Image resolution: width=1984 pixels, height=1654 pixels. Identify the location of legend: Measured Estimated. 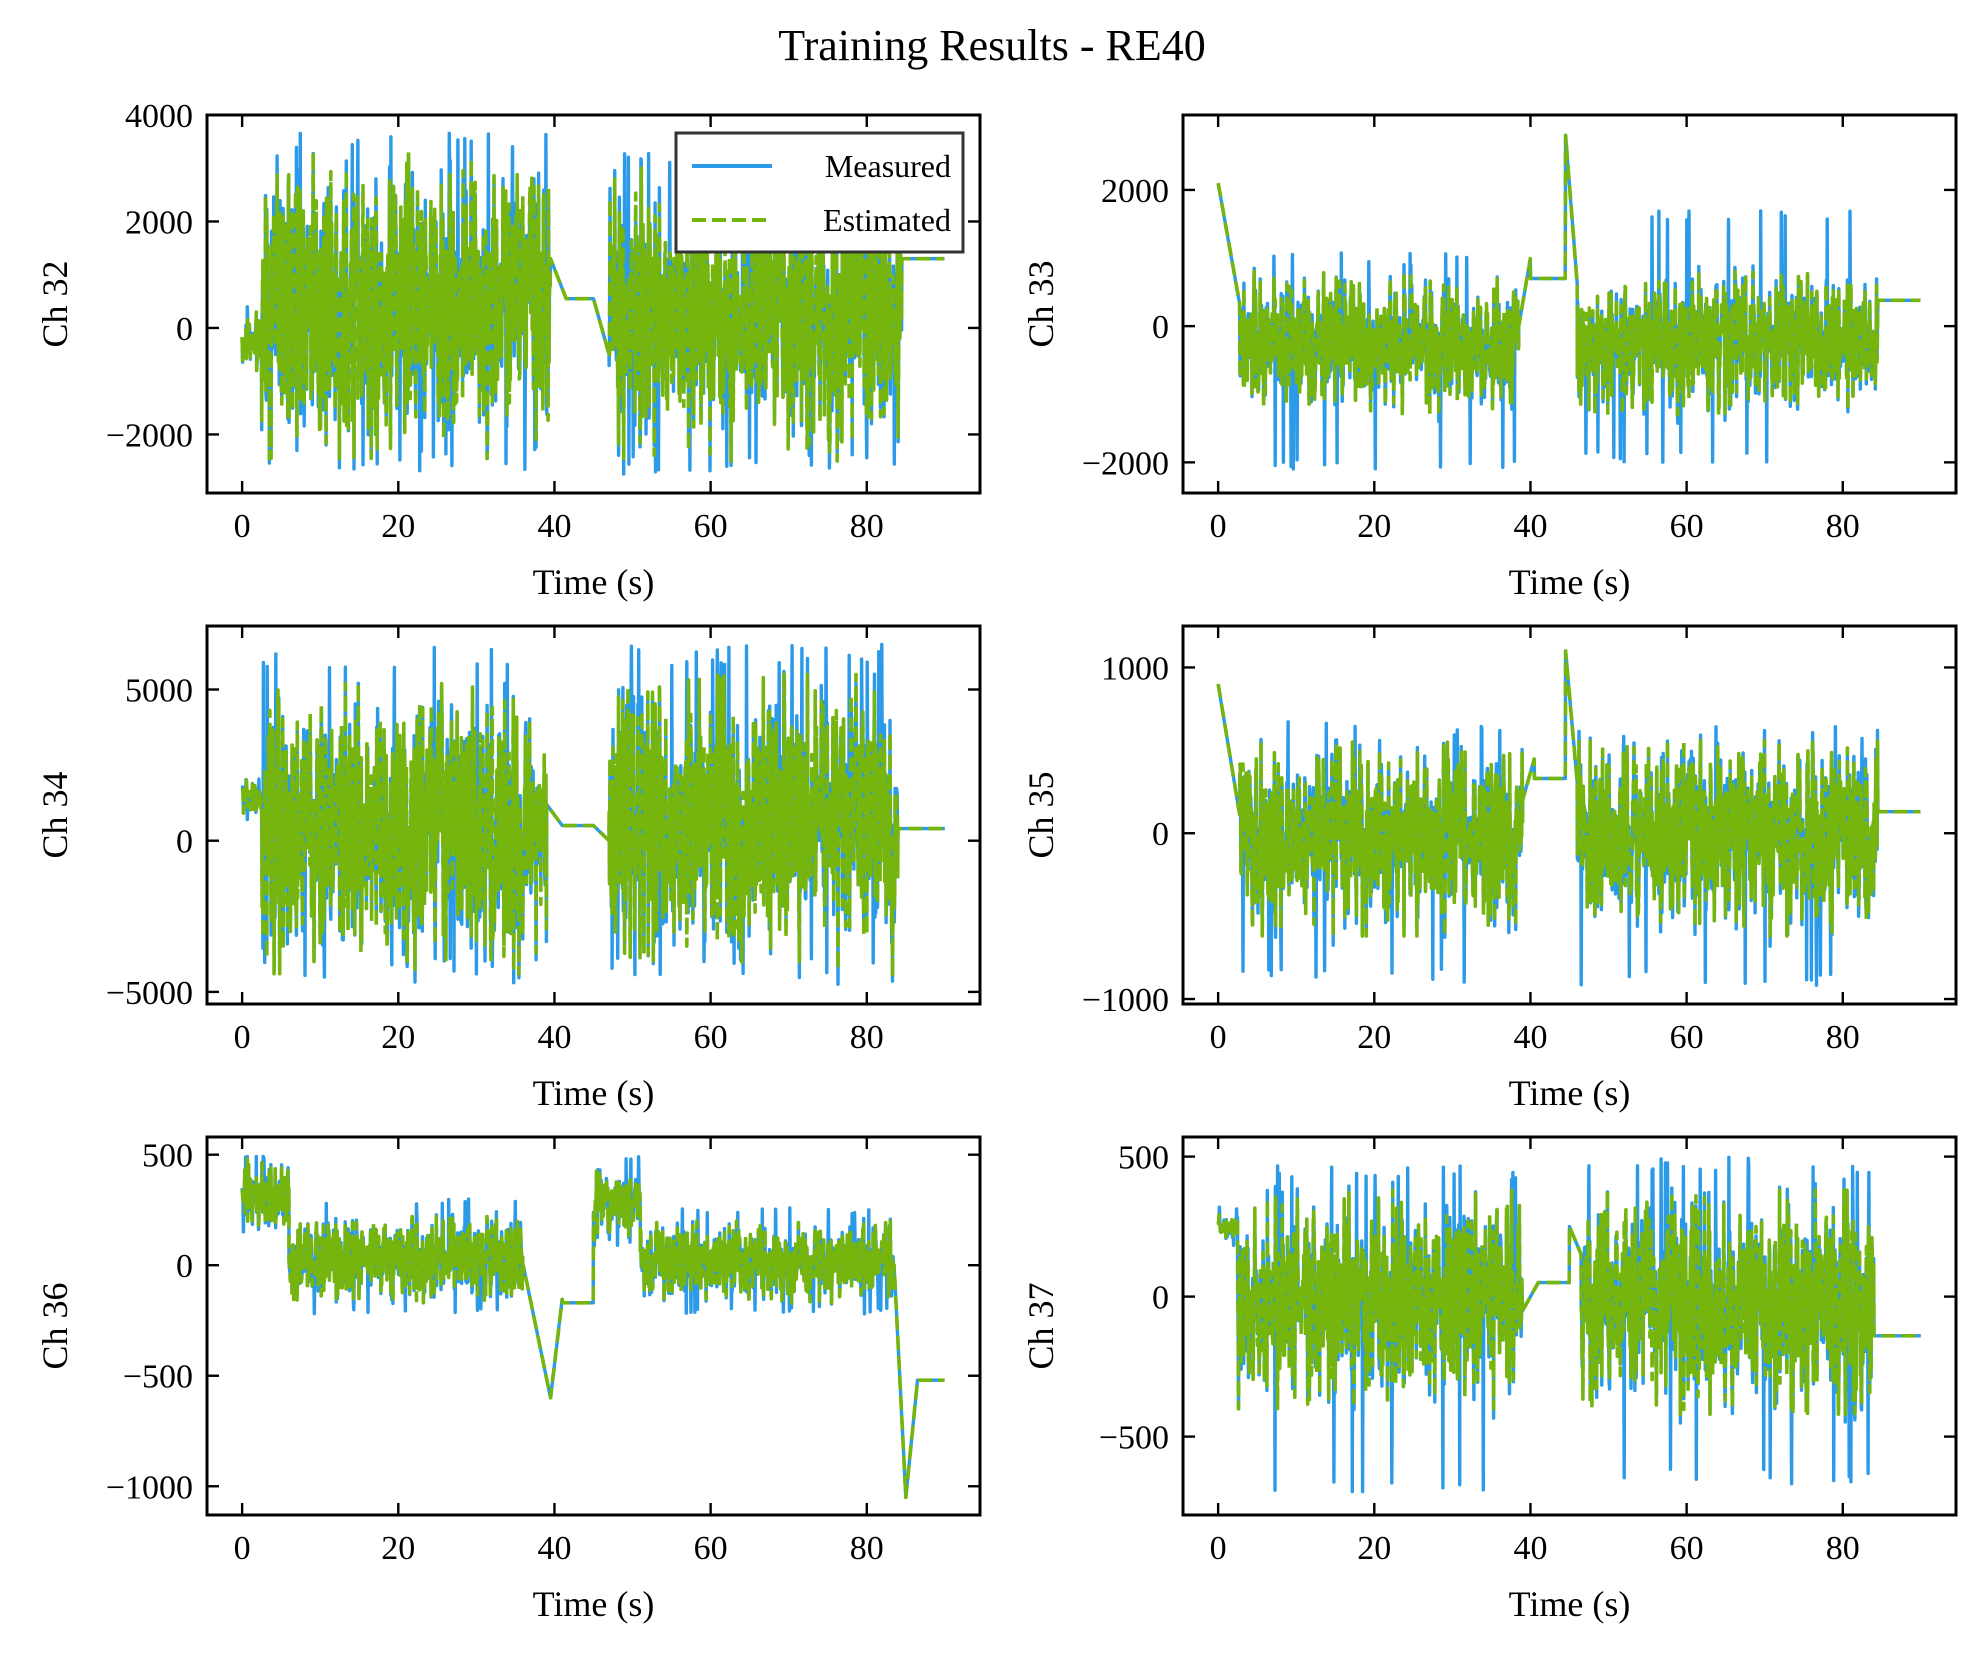
(819, 192).